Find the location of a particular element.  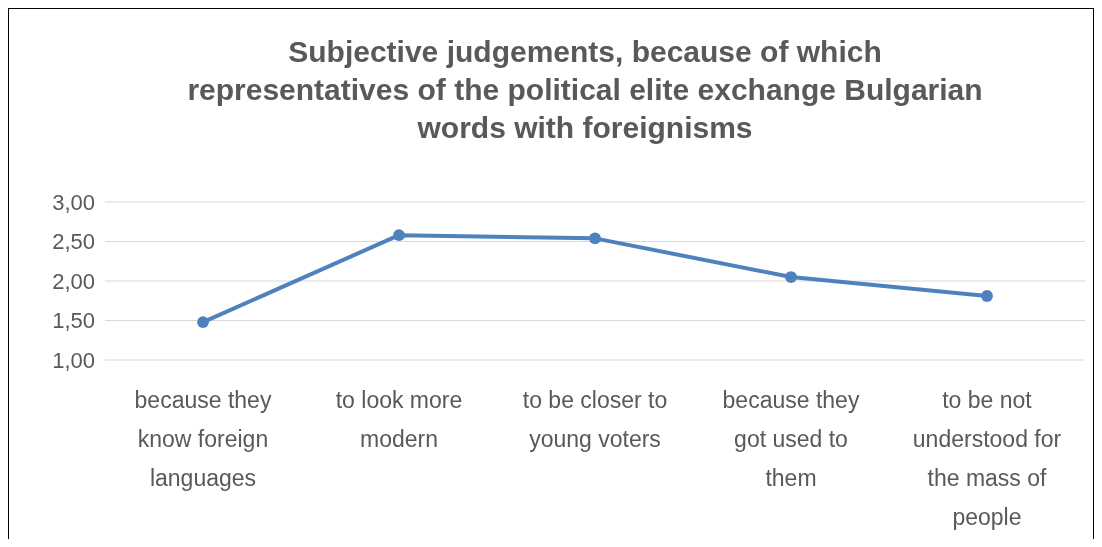

x-tick-label: because they got used to them is located at coordinates (791, 439).